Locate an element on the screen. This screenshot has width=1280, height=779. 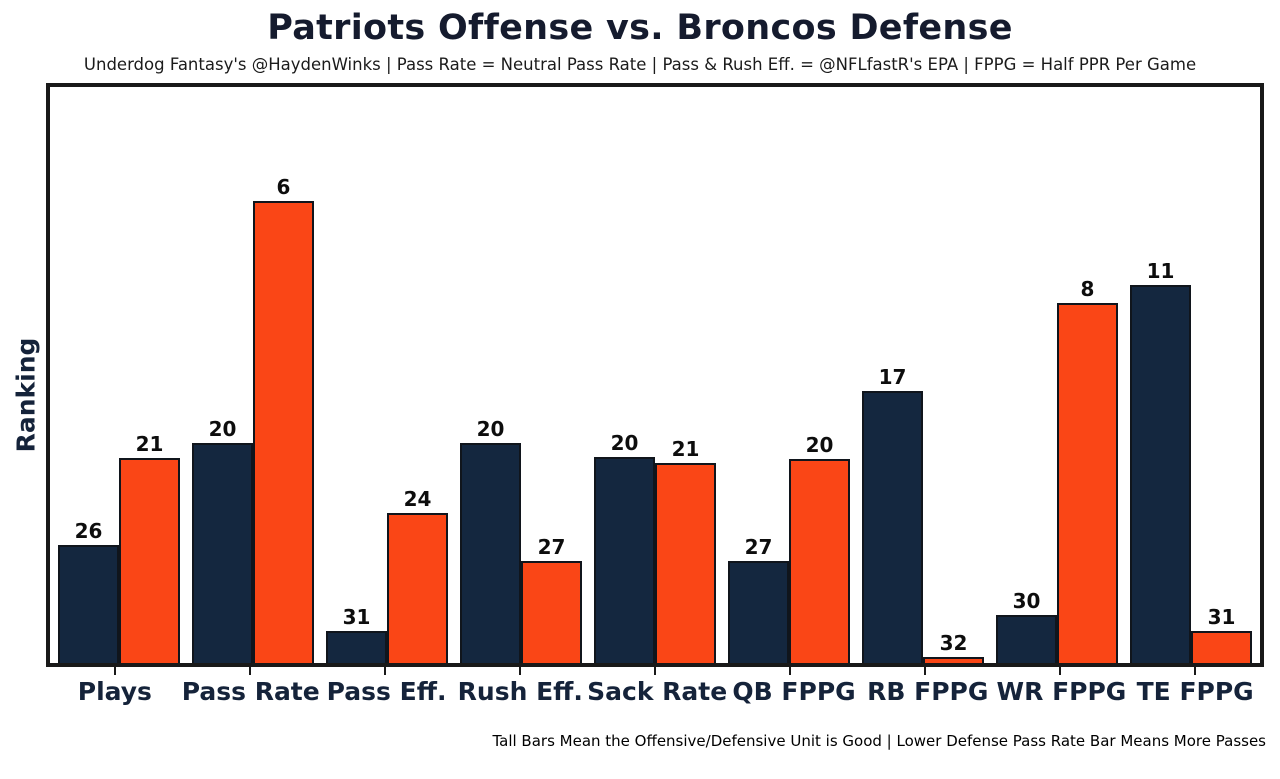
offense-bar-column: 26 is located at coordinates (88, 592).